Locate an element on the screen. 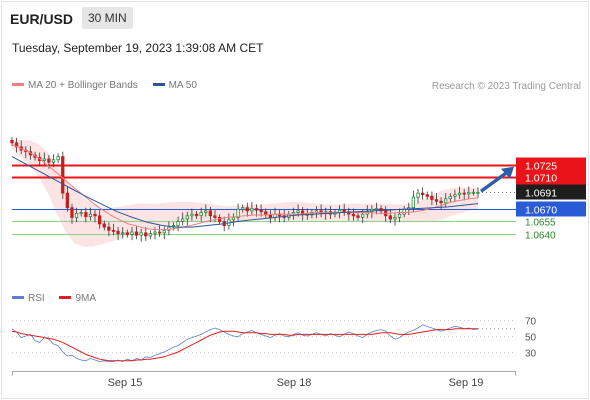 Image resolution: width=590 pixels, height=400 pixels. legend-label-ma20: MA 20 + Bollinger Bands is located at coordinates (83, 85).